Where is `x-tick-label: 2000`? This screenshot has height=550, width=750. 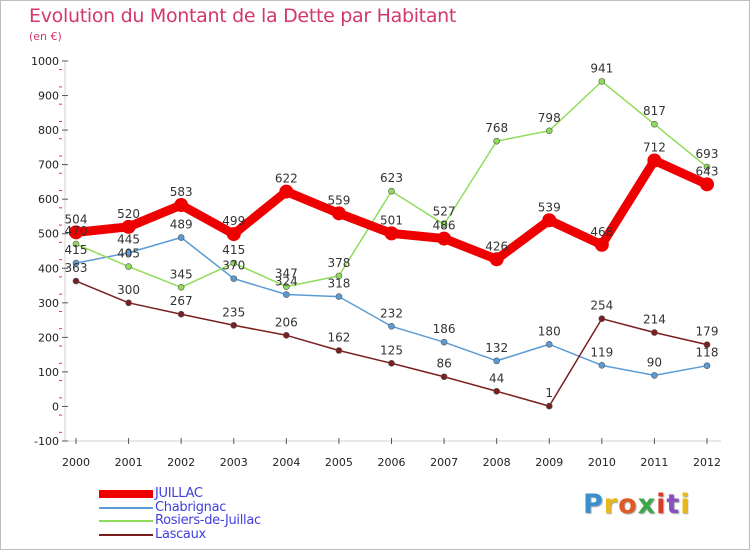
x-tick-label: 2000 is located at coordinates (76, 462).